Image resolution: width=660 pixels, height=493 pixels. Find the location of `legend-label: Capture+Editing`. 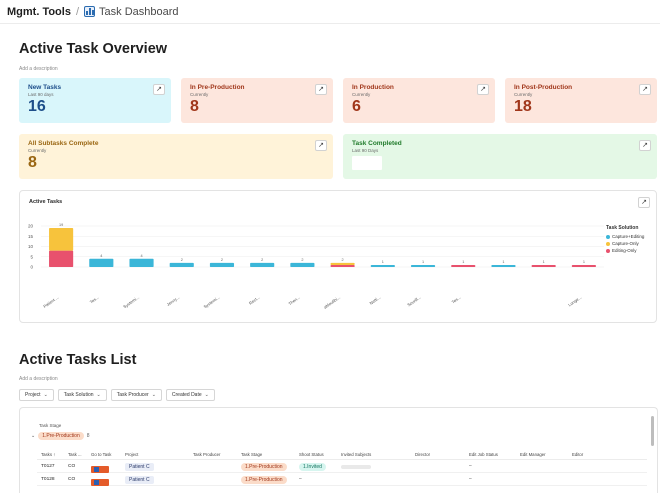

legend-label: Capture+Editing is located at coordinates (628, 236).